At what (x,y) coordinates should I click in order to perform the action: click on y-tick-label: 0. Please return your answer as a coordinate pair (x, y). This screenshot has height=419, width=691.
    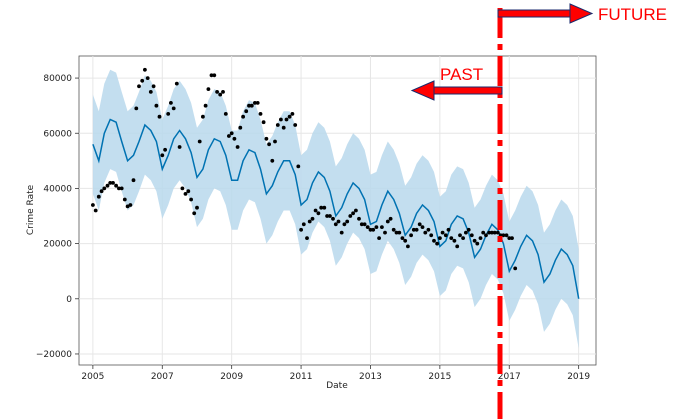
    Looking at the image, I should click on (69, 300).